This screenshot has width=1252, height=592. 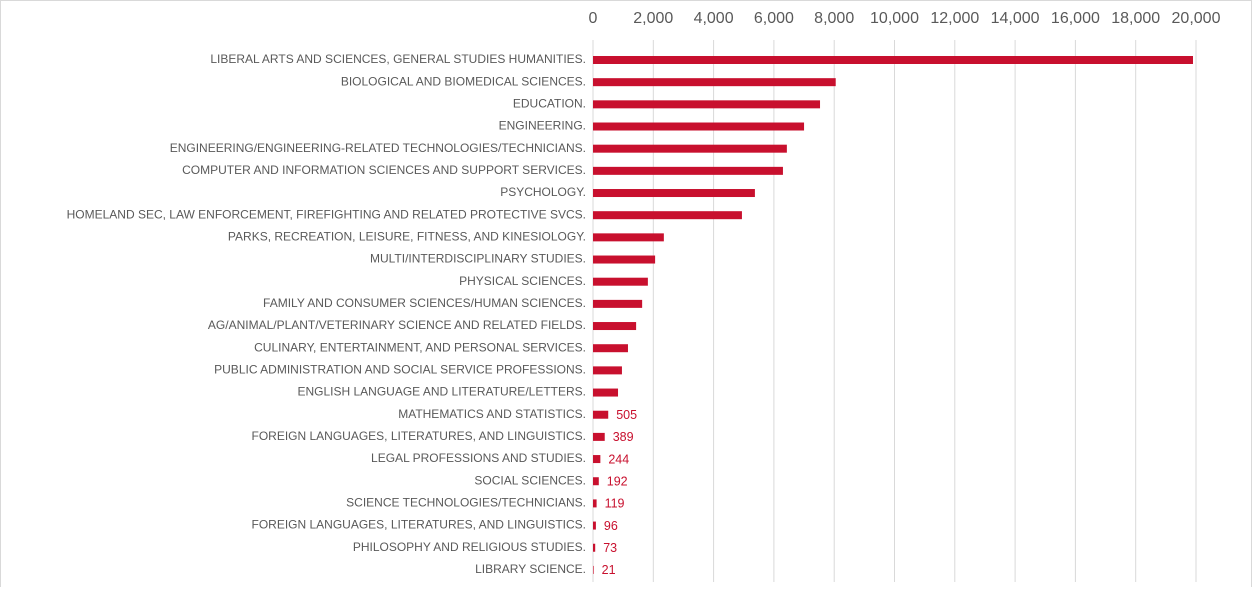 I want to click on x-tick-label: 6,000, so click(x=774, y=18).